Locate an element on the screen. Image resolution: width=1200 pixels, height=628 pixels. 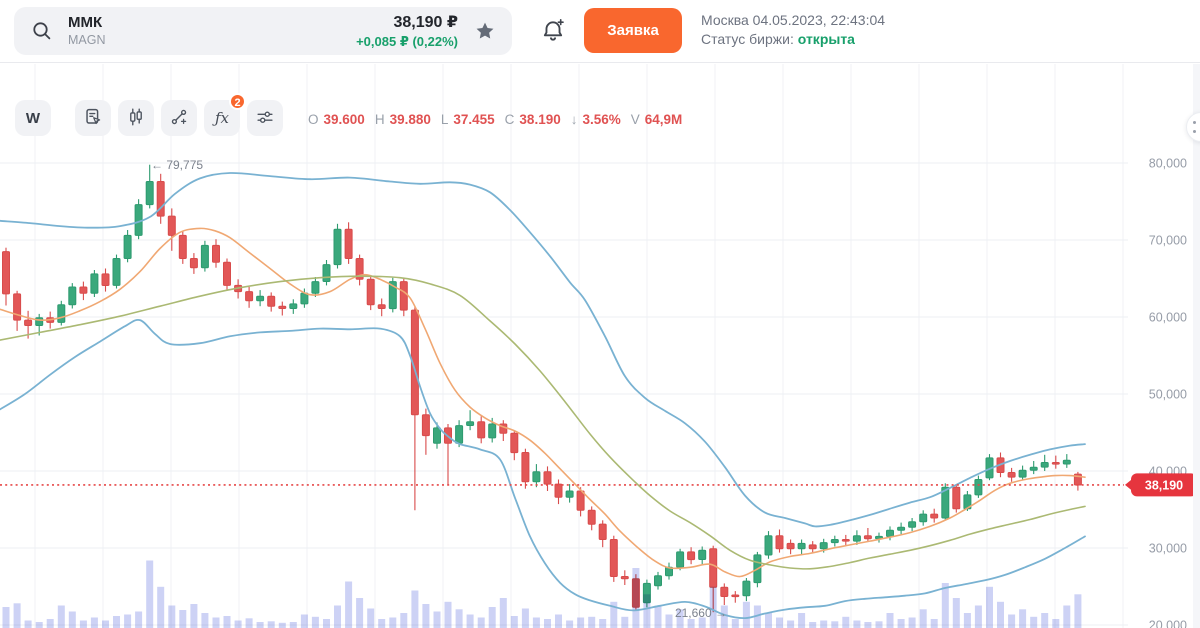
order-button: Заявка is located at coordinates (633, 30).